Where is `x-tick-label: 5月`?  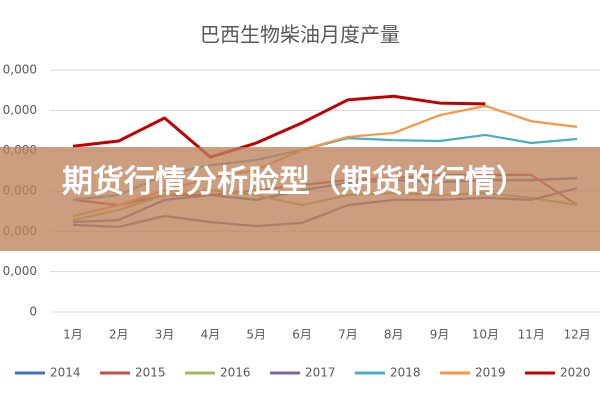
x-tick-label: 5月 is located at coordinates (256, 335).